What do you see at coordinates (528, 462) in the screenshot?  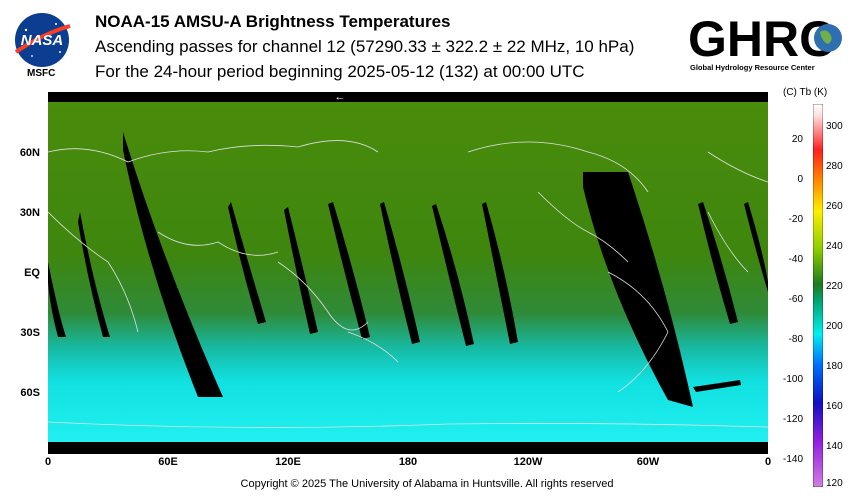 I see `lon-label-120w: 120W` at bounding box center [528, 462].